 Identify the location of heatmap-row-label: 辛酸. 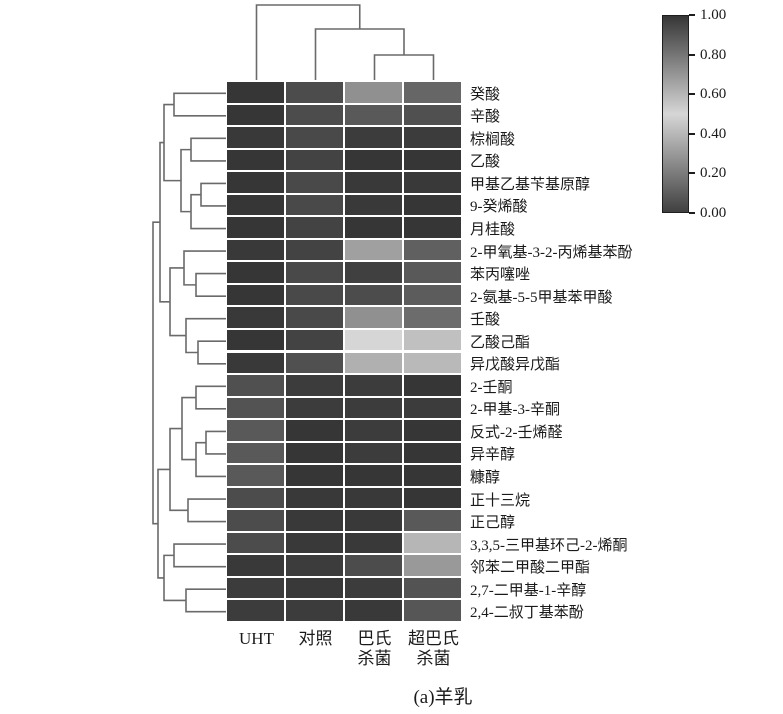
(485, 117).